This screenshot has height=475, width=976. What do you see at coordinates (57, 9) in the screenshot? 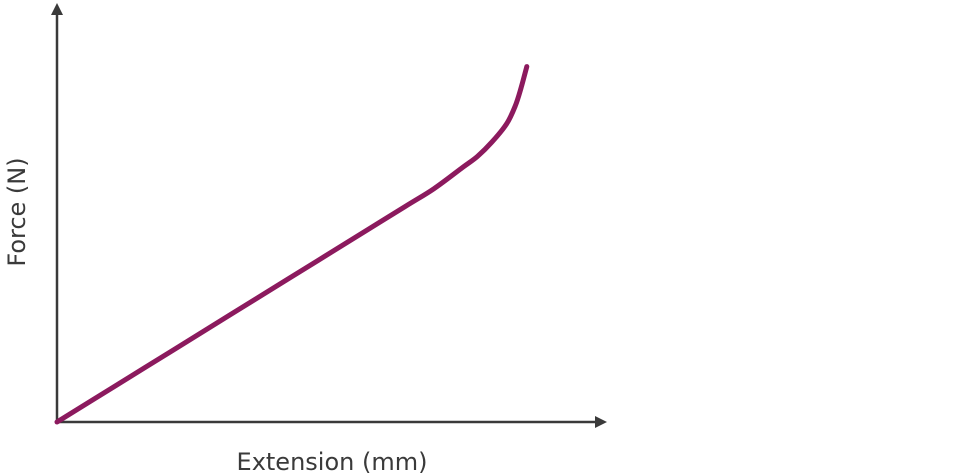
I see `y-axis-arrow-icon` at bounding box center [57, 9].